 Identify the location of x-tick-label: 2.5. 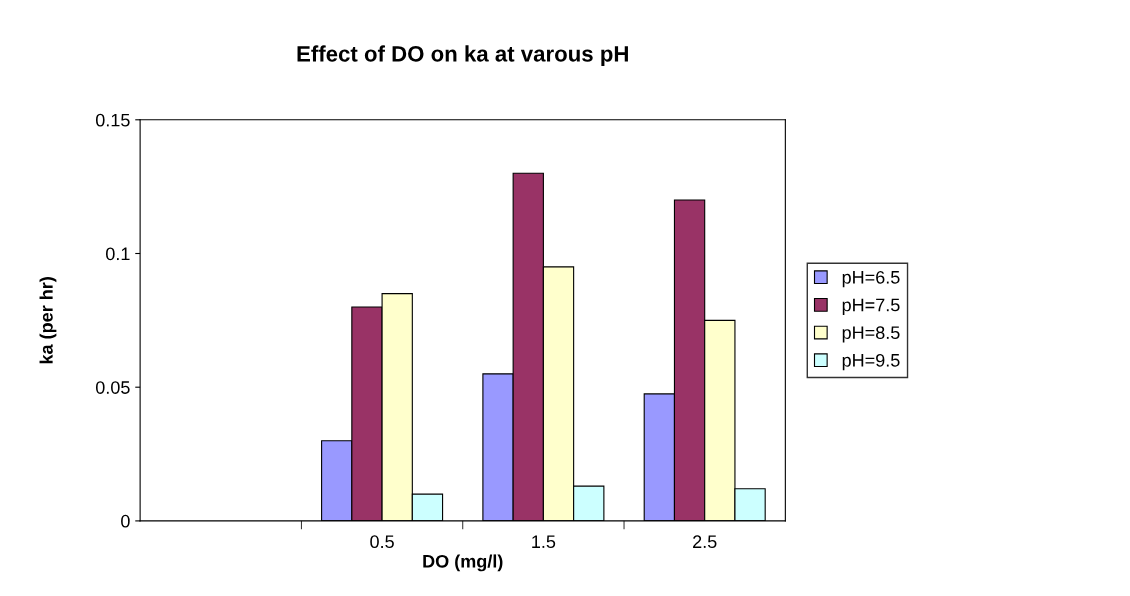
(705, 542).